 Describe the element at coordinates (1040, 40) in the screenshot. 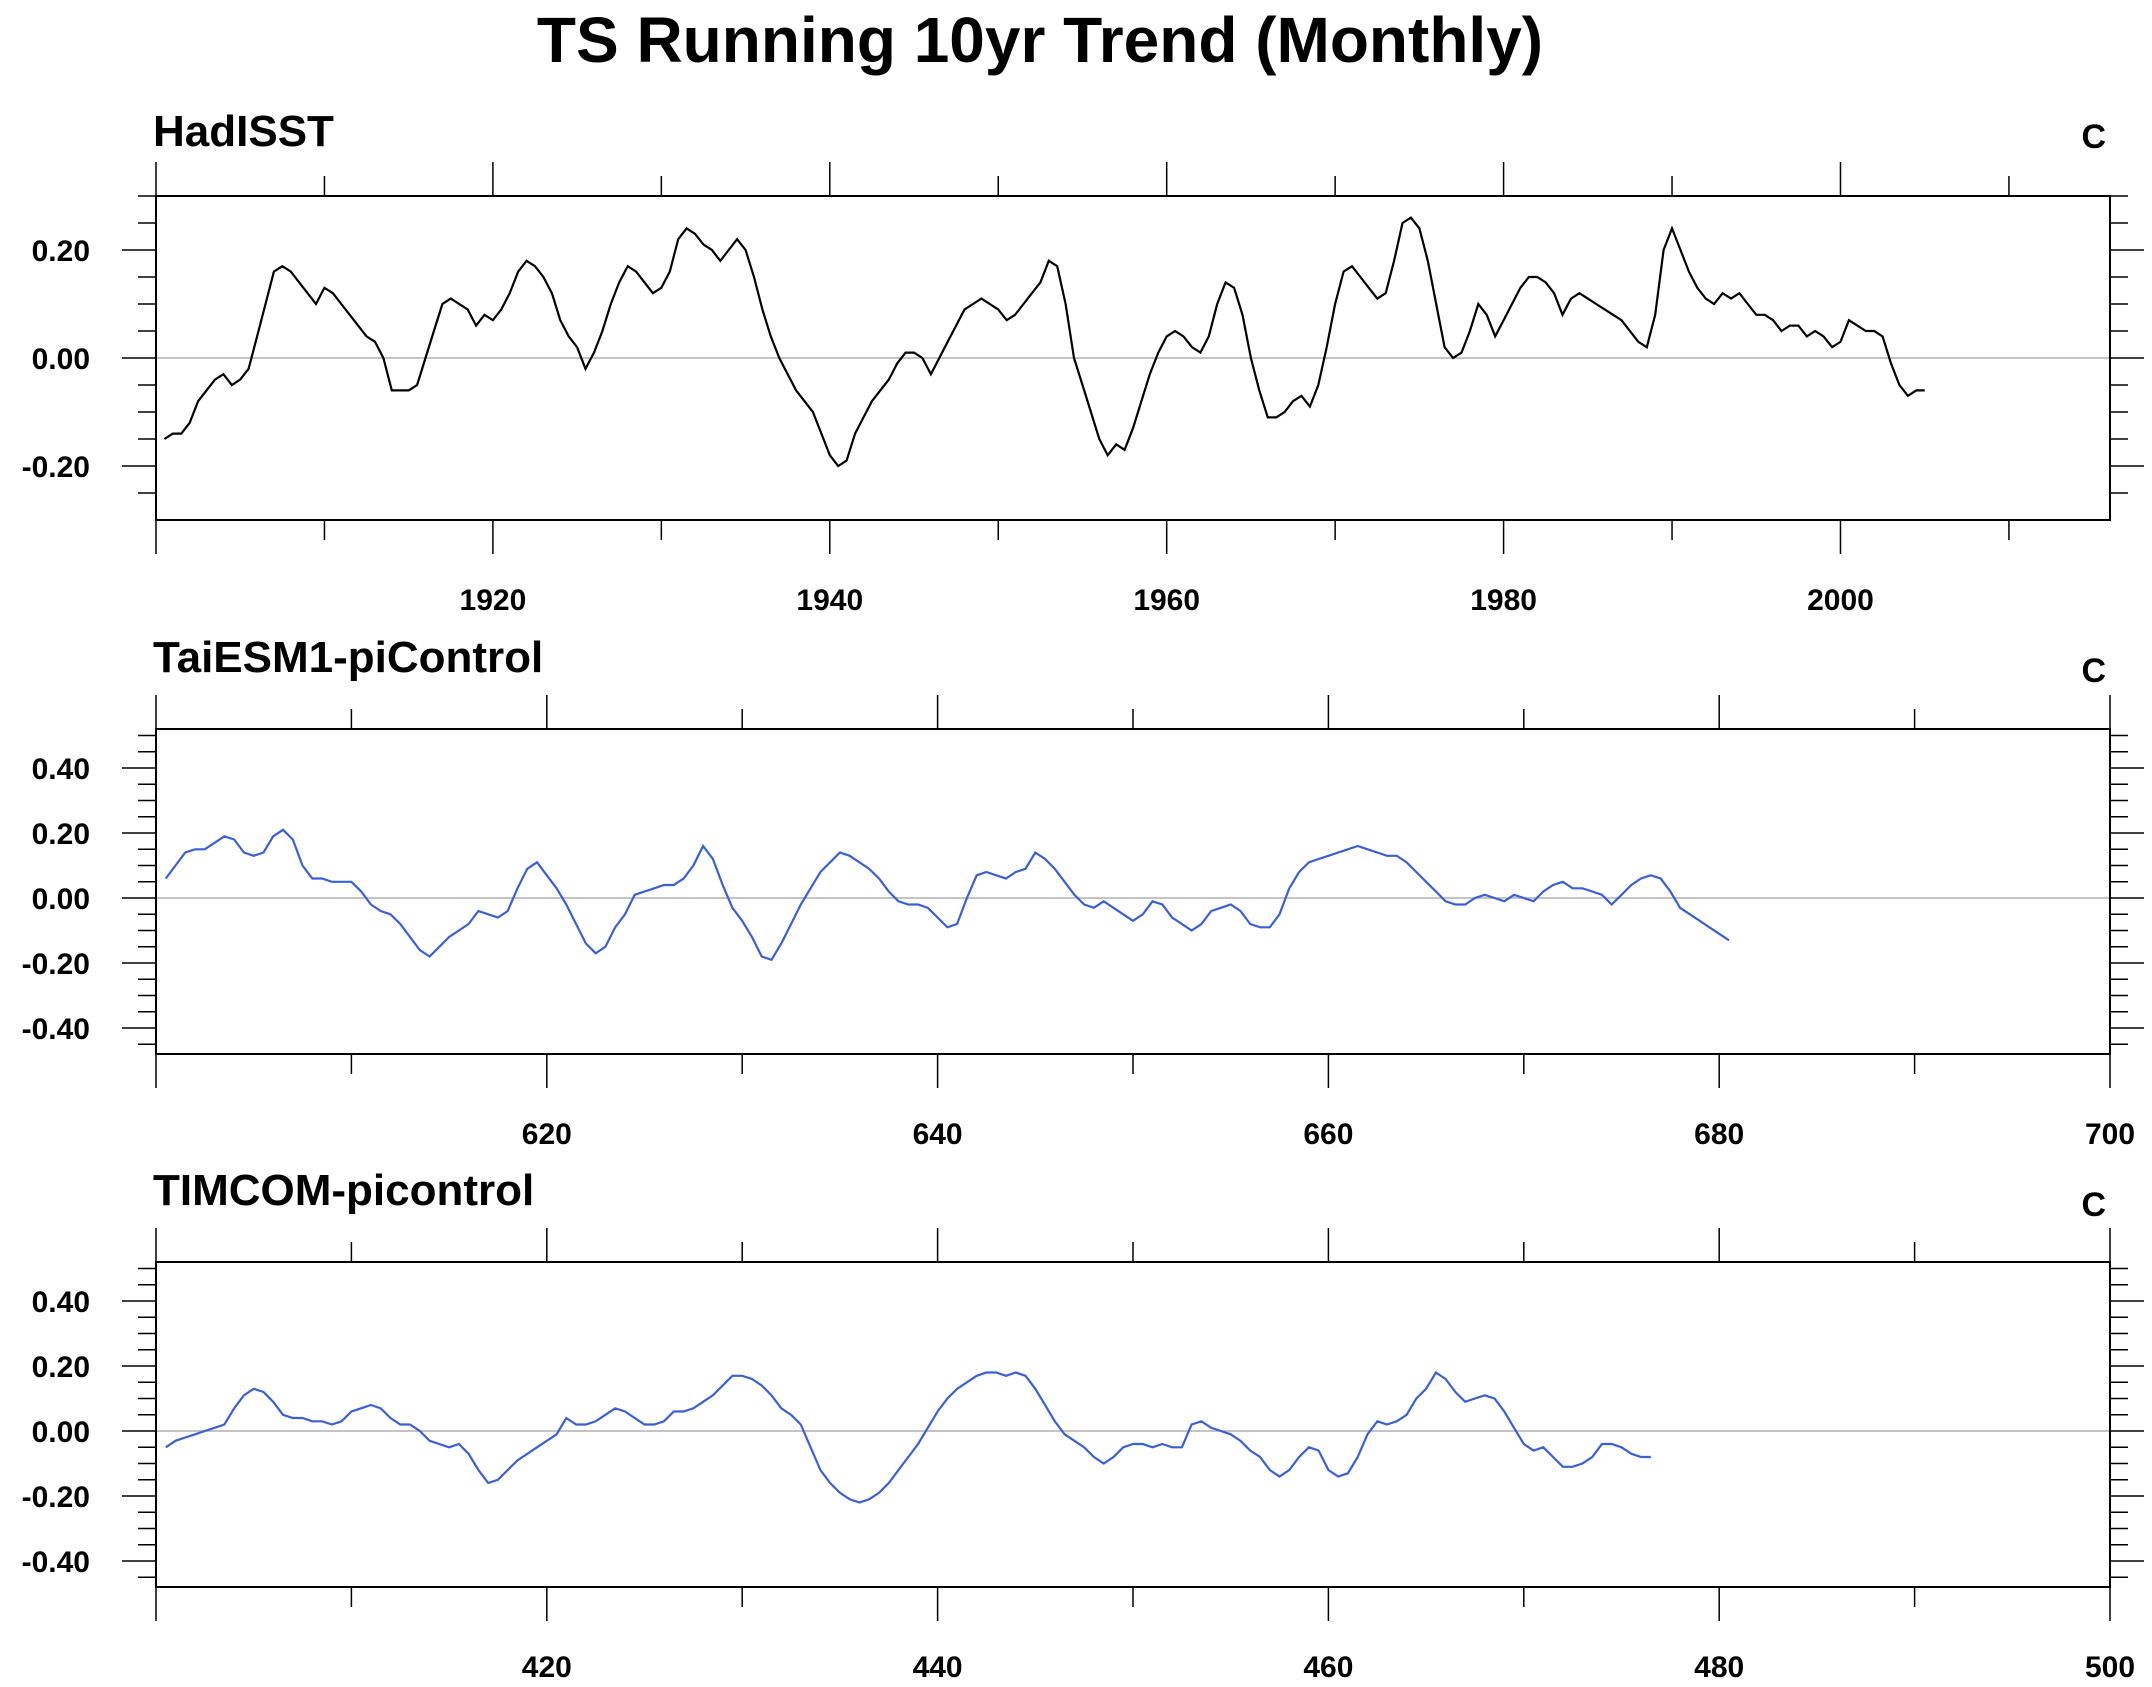

I see `figure-title: TS Running 10yr Trend (Monthly)` at that location.